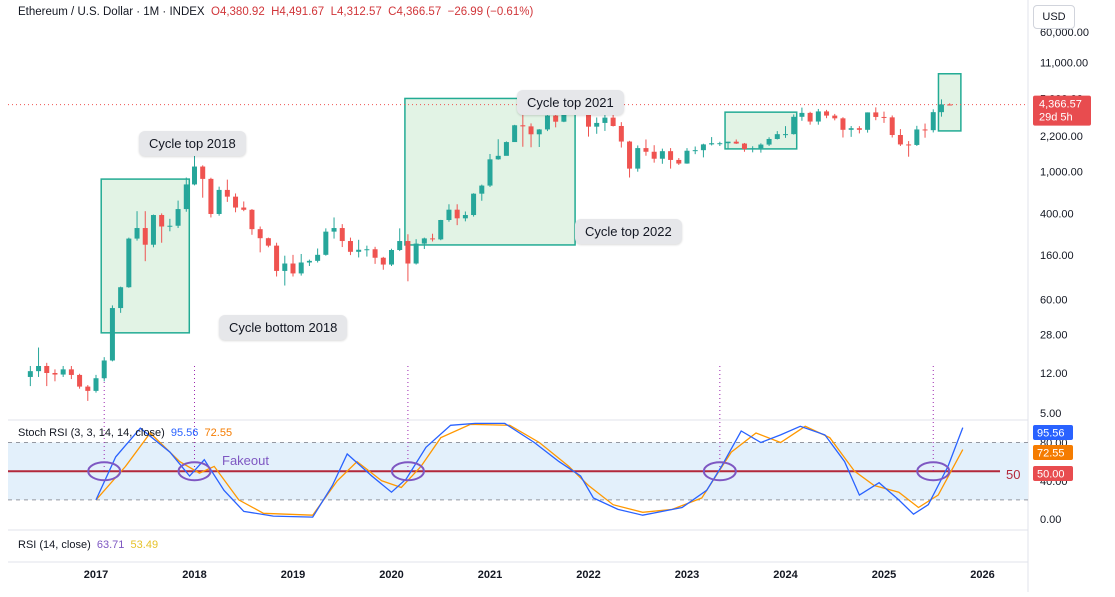 This screenshot has width=1115, height=597. I want to click on price-badge, so click(1062, 110).